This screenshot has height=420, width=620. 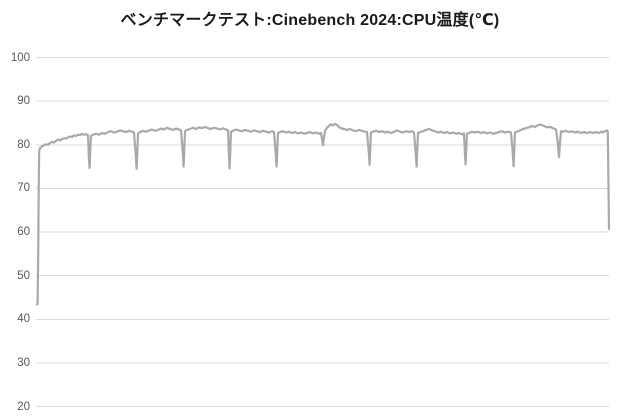 I want to click on y-axis-tick-label: 20, so click(x=23, y=406).